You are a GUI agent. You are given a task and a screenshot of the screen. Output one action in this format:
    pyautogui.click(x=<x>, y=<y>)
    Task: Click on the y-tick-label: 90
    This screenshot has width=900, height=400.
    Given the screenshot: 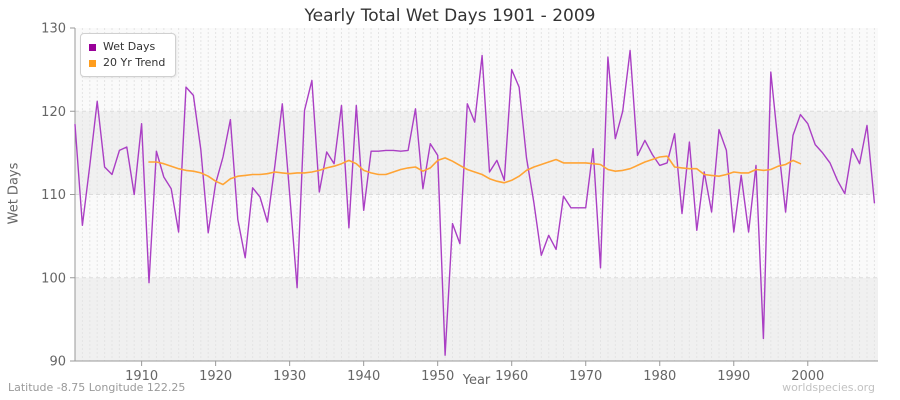 What is the action you would take?
    pyautogui.click(x=57, y=362)
    